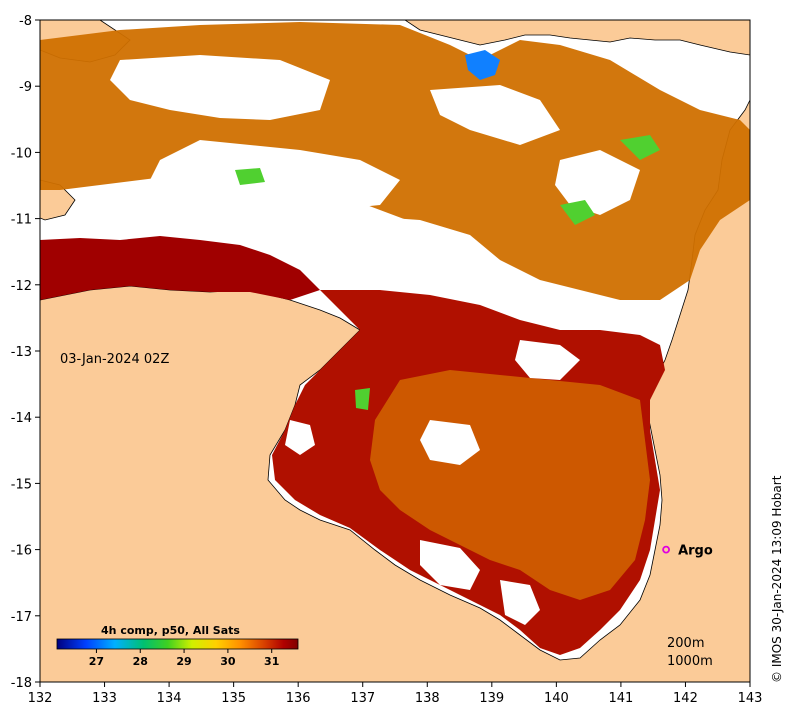 This screenshot has width=792, height=716. What do you see at coordinates (180, 268) in the screenshot?
I see `sst-mid-west` at bounding box center [180, 268].